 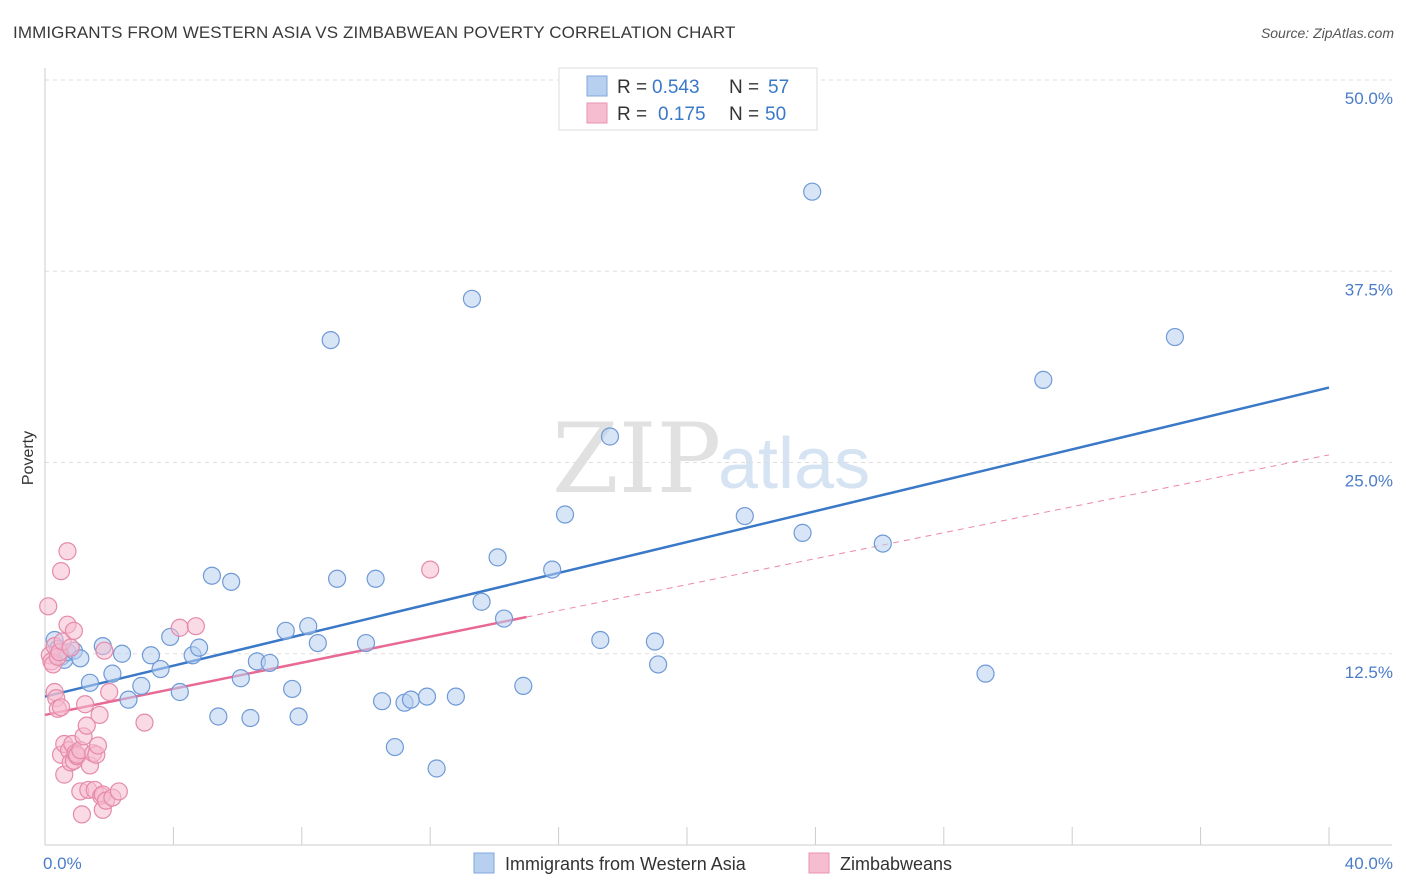 What do you see at coordinates (1369, 481) in the screenshot?
I see `y-tick-label-1: 25.0%` at bounding box center [1369, 481].